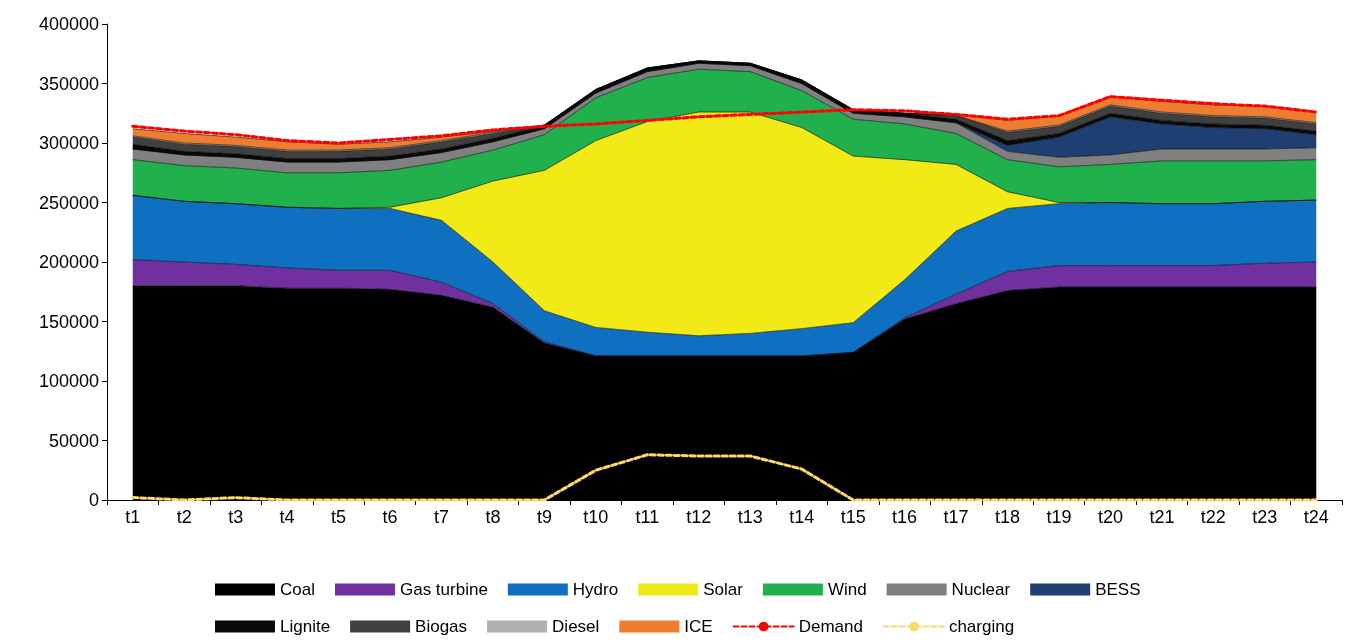 Image resolution: width=1362 pixels, height=642 pixels. I want to click on x-tick-label: t10, so click(596, 517).